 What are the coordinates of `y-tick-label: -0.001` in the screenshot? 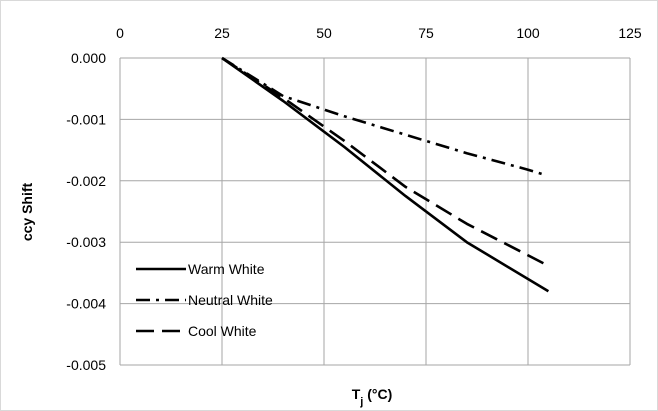 It's located at (86, 119).